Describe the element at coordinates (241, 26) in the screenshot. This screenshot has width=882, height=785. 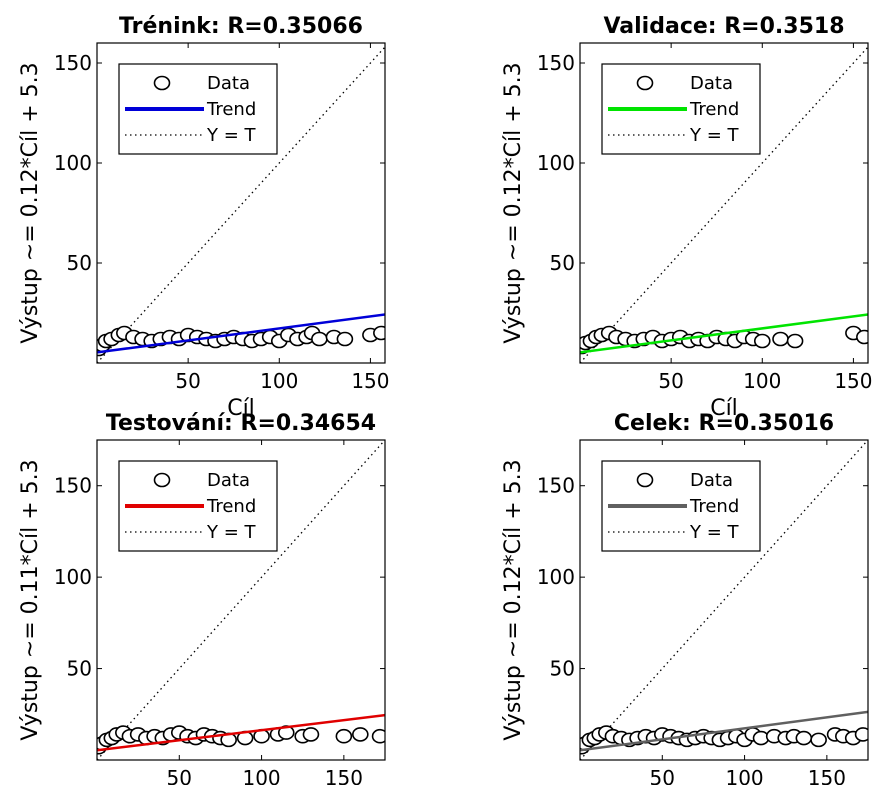
I see `chart-title: Trénink: R=0.35066` at that location.